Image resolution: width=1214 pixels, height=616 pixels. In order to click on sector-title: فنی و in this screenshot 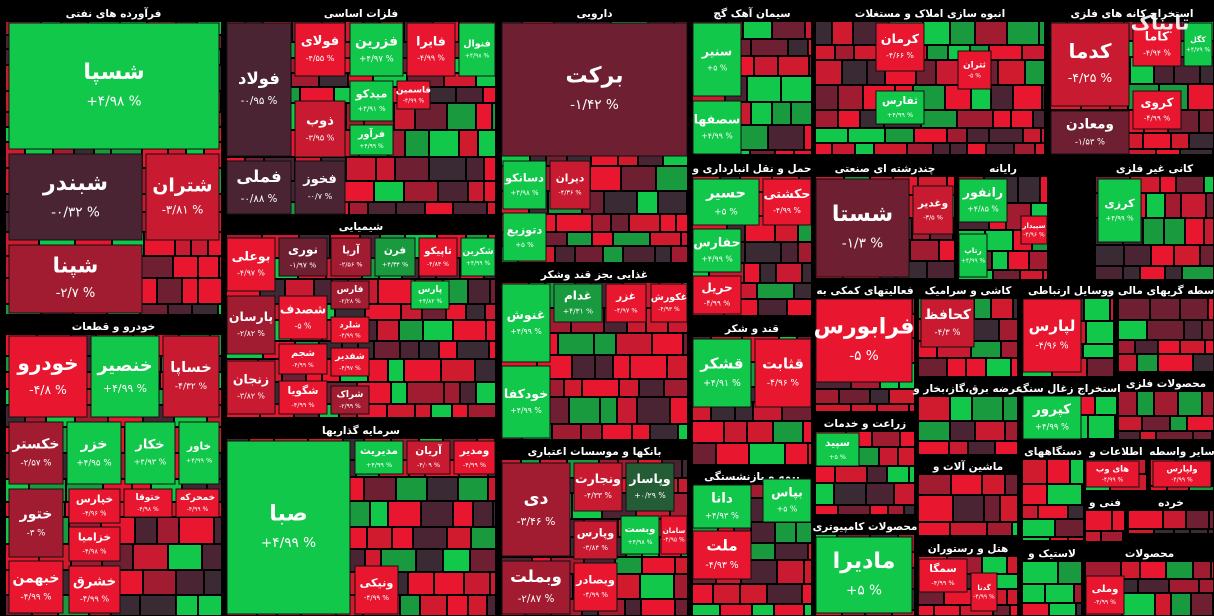, I will do `click(1104, 503)`.